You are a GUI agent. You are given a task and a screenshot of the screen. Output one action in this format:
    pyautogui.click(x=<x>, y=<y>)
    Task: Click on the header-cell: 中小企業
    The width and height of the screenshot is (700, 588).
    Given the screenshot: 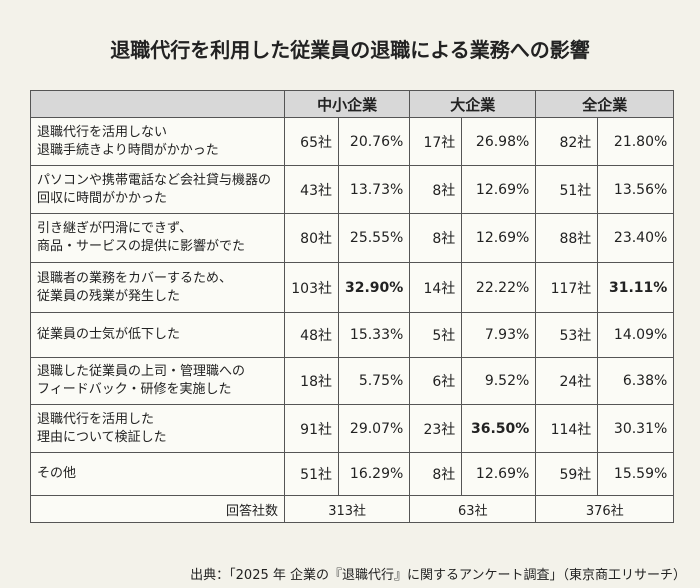 What is the action you would take?
    pyautogui.click(x=347, y=104)
    